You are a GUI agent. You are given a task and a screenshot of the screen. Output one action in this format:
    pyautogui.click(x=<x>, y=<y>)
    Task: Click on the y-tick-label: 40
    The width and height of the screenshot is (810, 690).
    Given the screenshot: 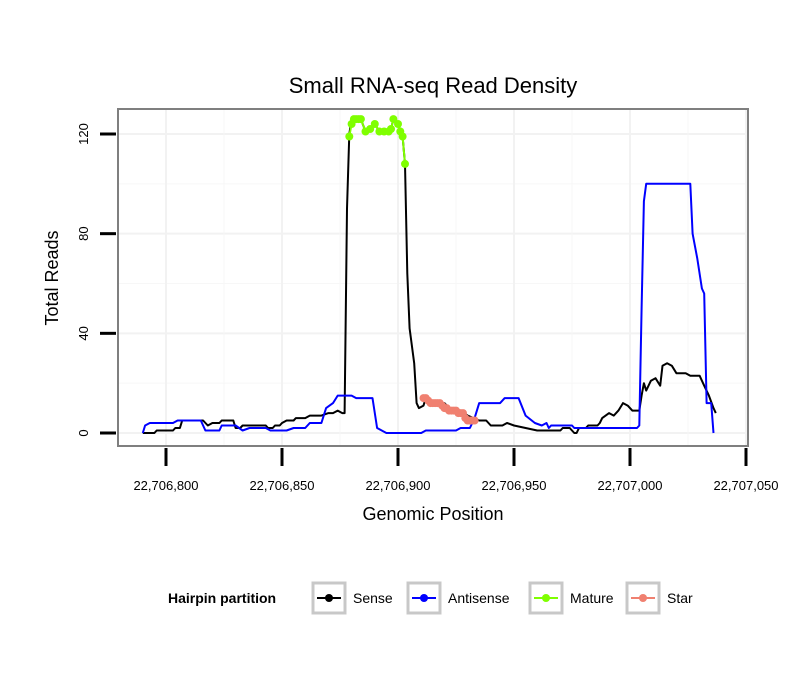 What is the action you would take?
    pyautogui.click(x=83, y=333)
    